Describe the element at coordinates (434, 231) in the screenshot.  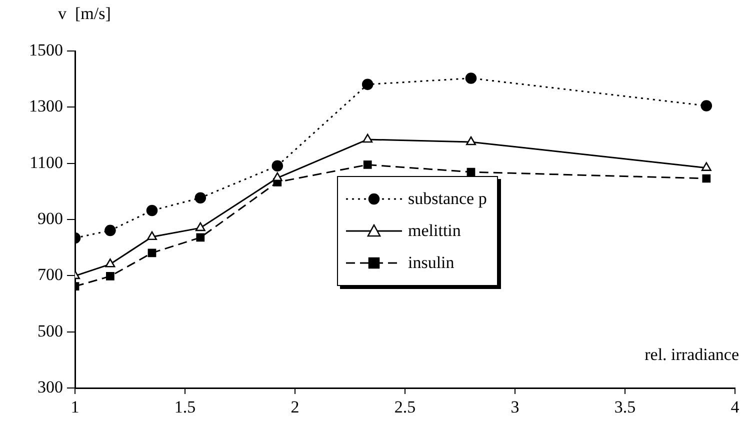
I see `legend-label: melittin` at that location.